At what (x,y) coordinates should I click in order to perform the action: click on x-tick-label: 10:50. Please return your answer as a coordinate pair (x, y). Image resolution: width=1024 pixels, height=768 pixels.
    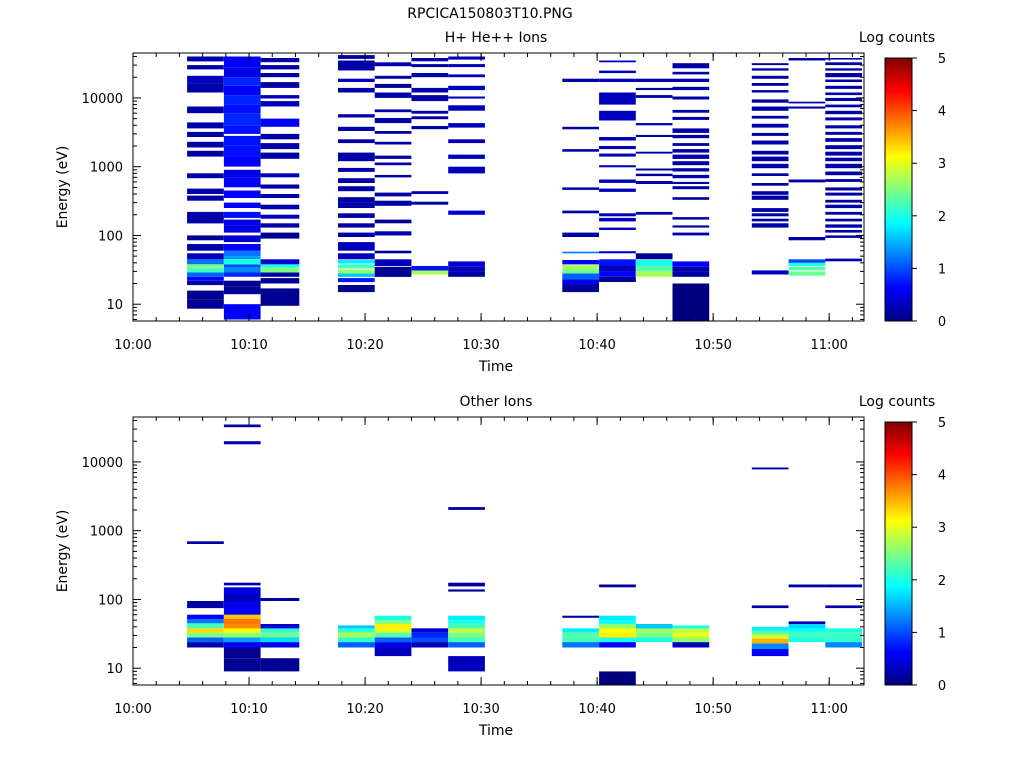
    Looking at the image, I should click on (712, 345).